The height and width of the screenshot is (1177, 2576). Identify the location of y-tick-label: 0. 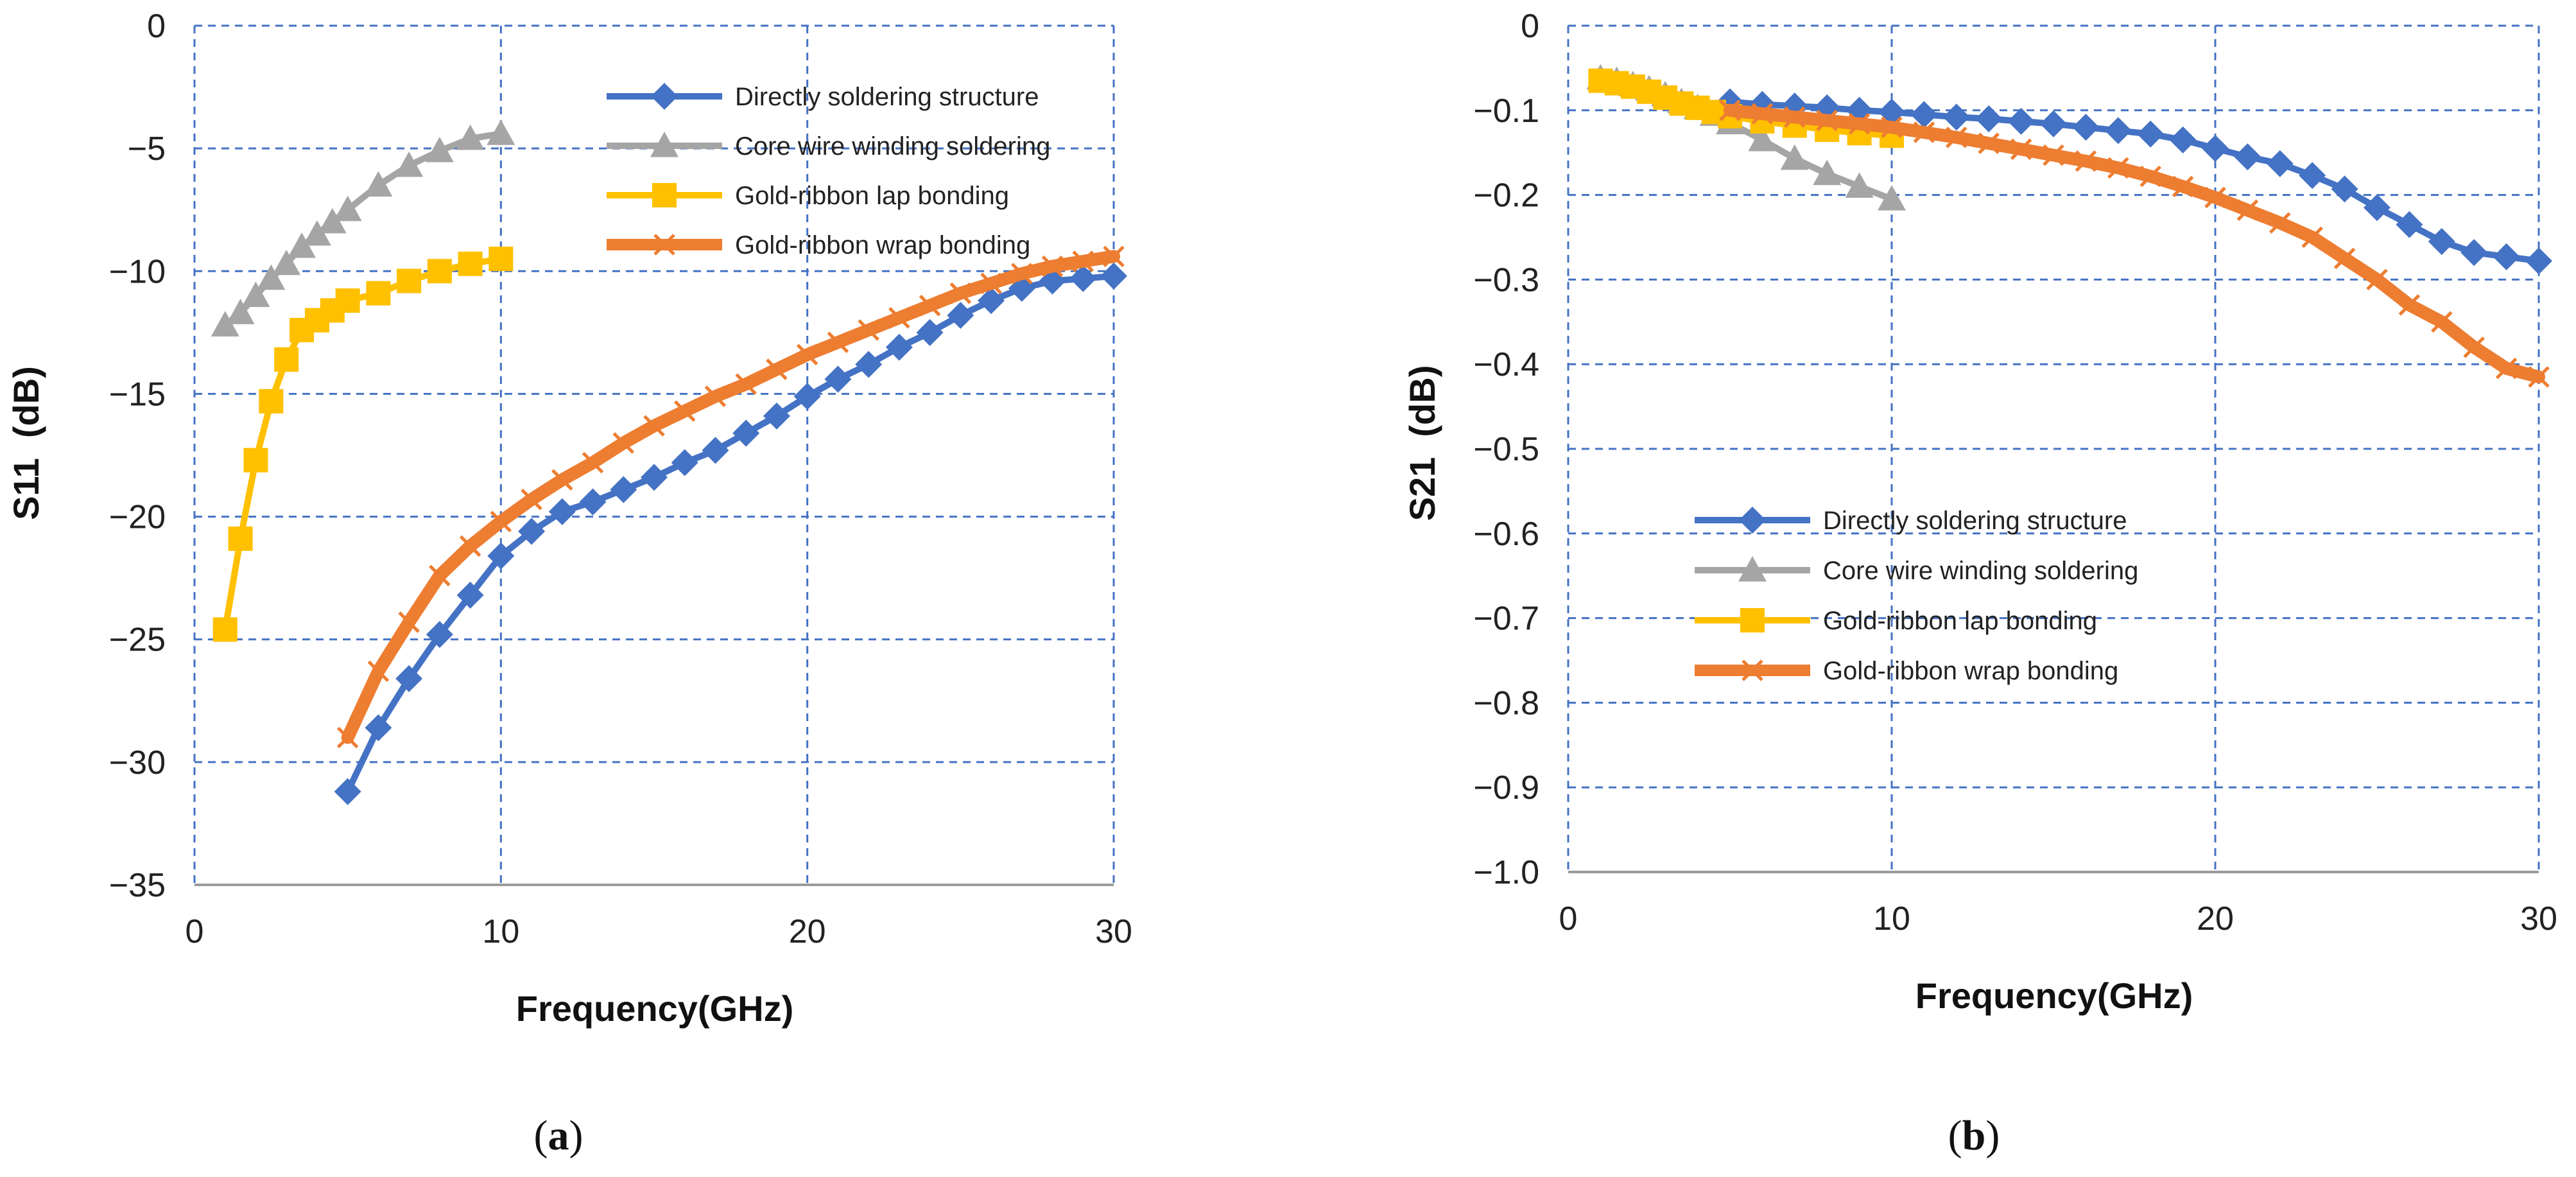
(1530, 26).